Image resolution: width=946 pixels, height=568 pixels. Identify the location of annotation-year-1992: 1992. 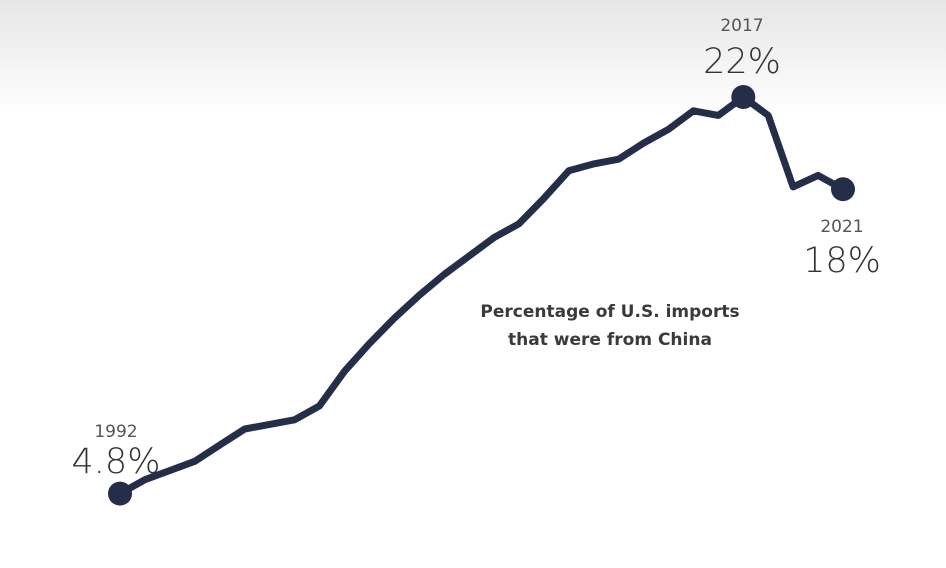
(115, 432).